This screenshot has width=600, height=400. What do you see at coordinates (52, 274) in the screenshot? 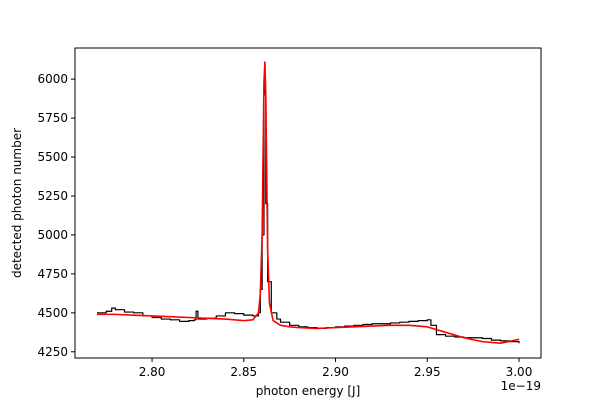
I see `y-tick-label: 4750` at bounding box center [52, 274].